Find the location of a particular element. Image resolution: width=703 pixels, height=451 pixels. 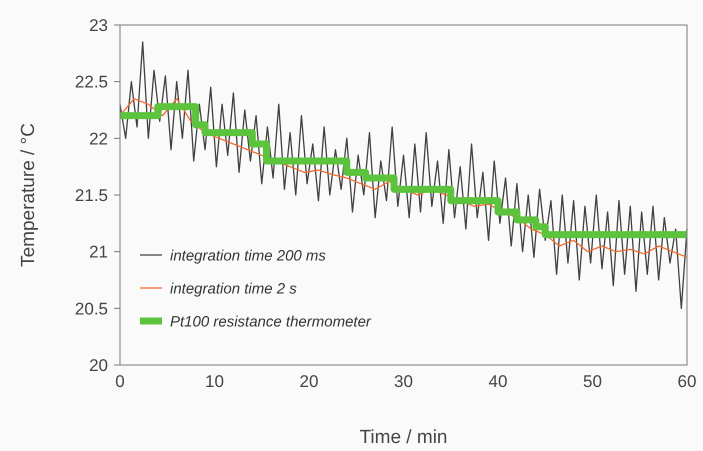

y-tick-label: 21.5 is located at coordinates (91, 195).